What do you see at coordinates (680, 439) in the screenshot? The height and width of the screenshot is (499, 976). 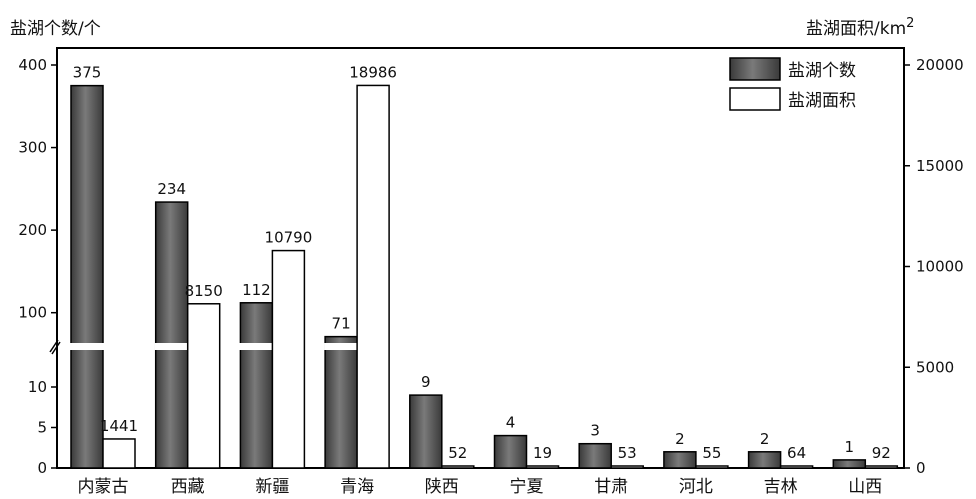 I see `label-count-8: 2` at bounding box center [680, 439].